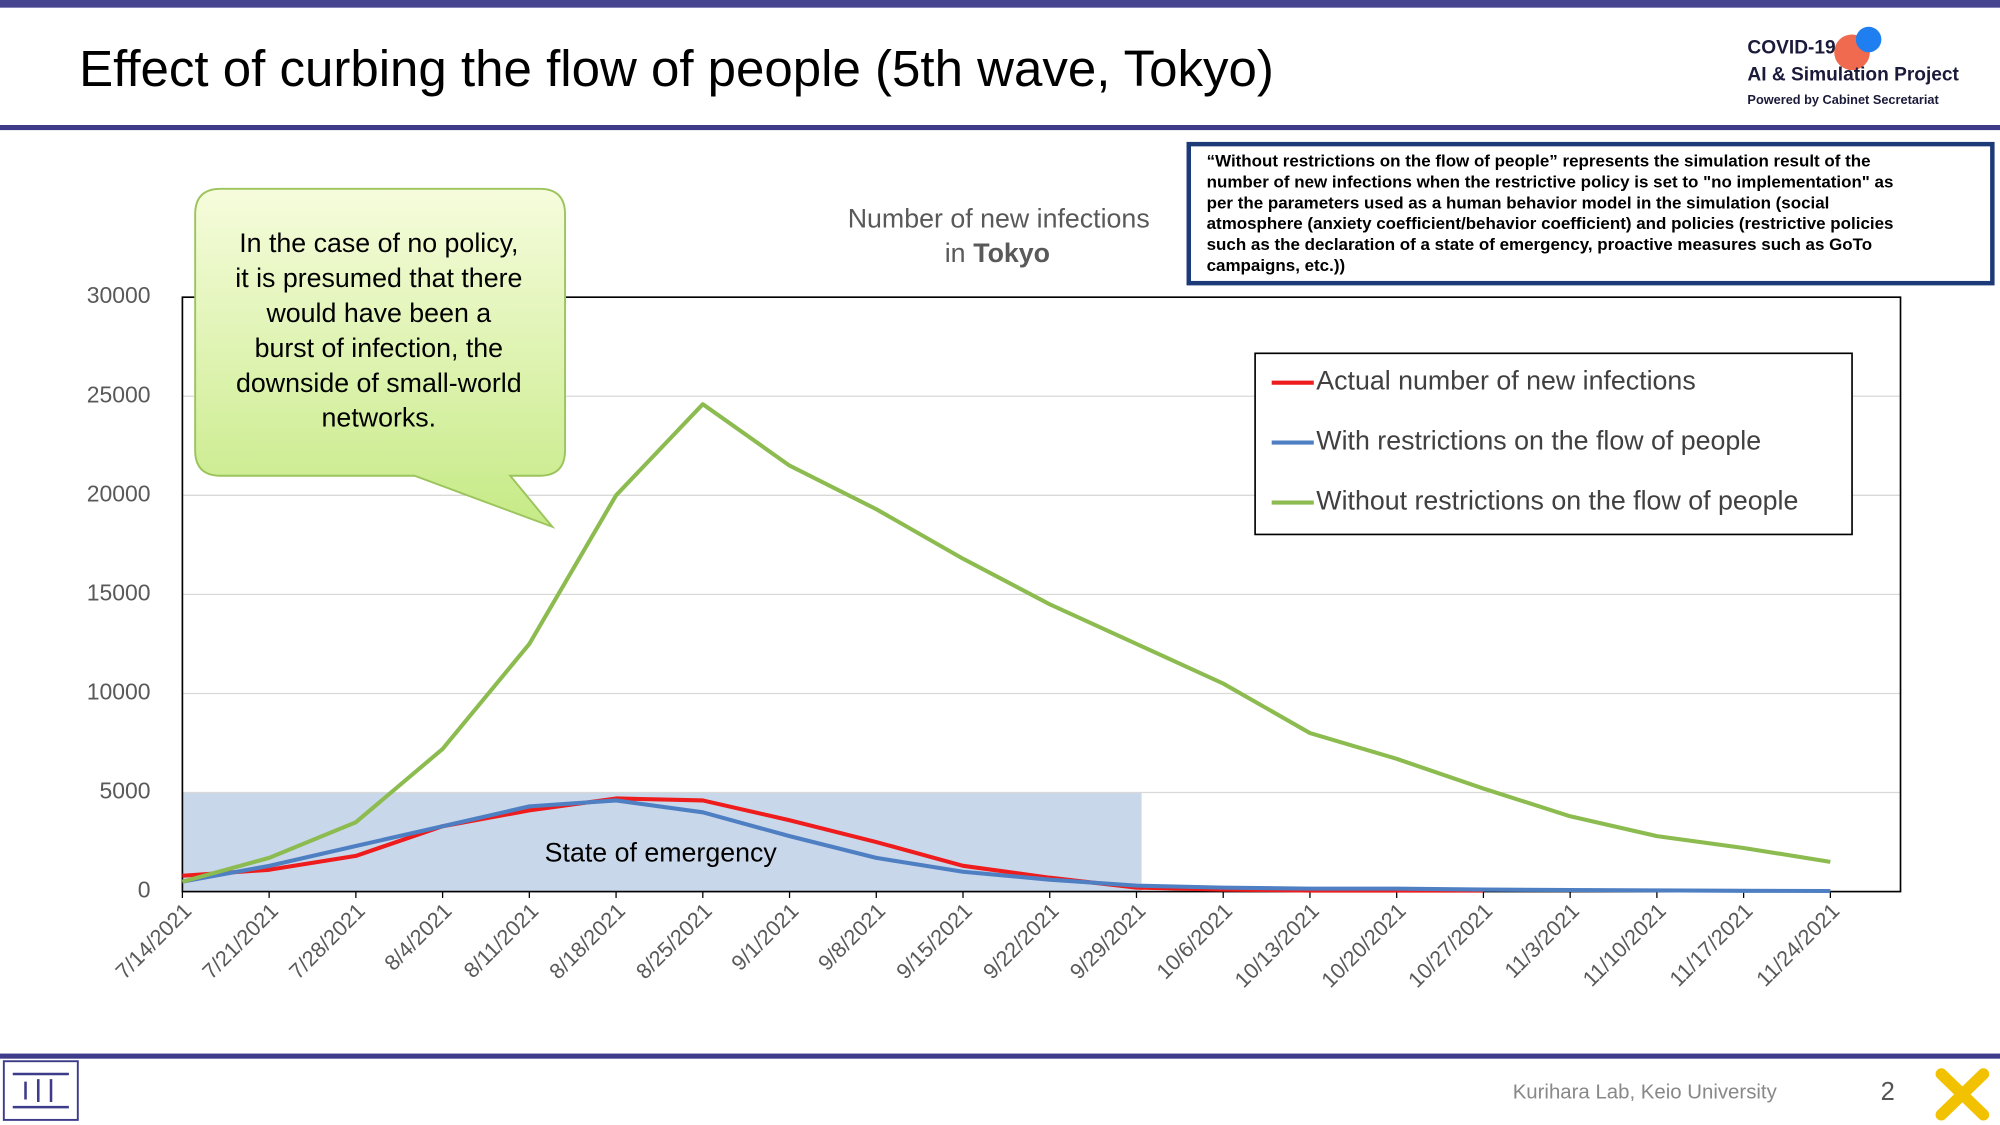  Describe the element at coordinates (144, 890) in the screenshot. I see `y-tick-label: 0` at that location.